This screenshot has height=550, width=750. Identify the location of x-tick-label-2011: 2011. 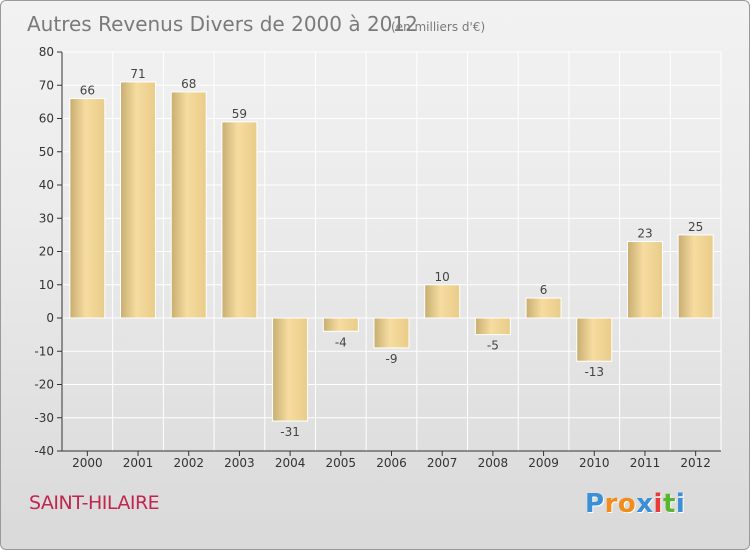
(645, 463).